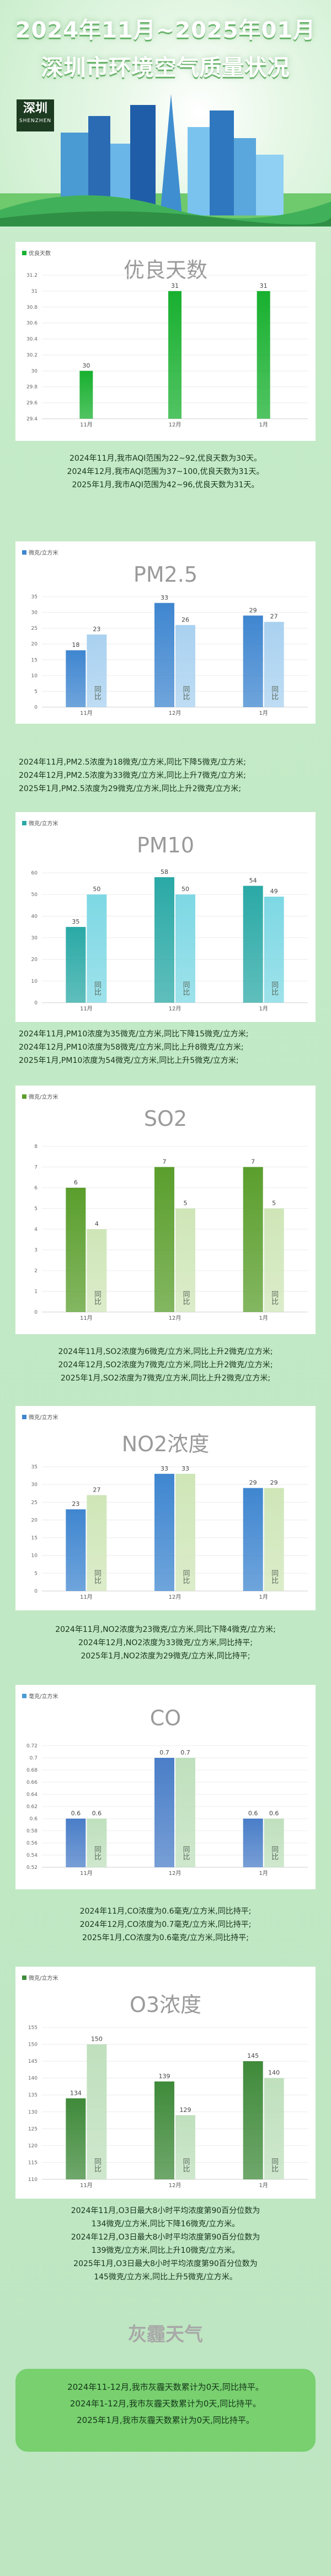  Describe the element at coordinates (36, 1591) in the screenshot. I see `y-tick-label: 0` at that location.